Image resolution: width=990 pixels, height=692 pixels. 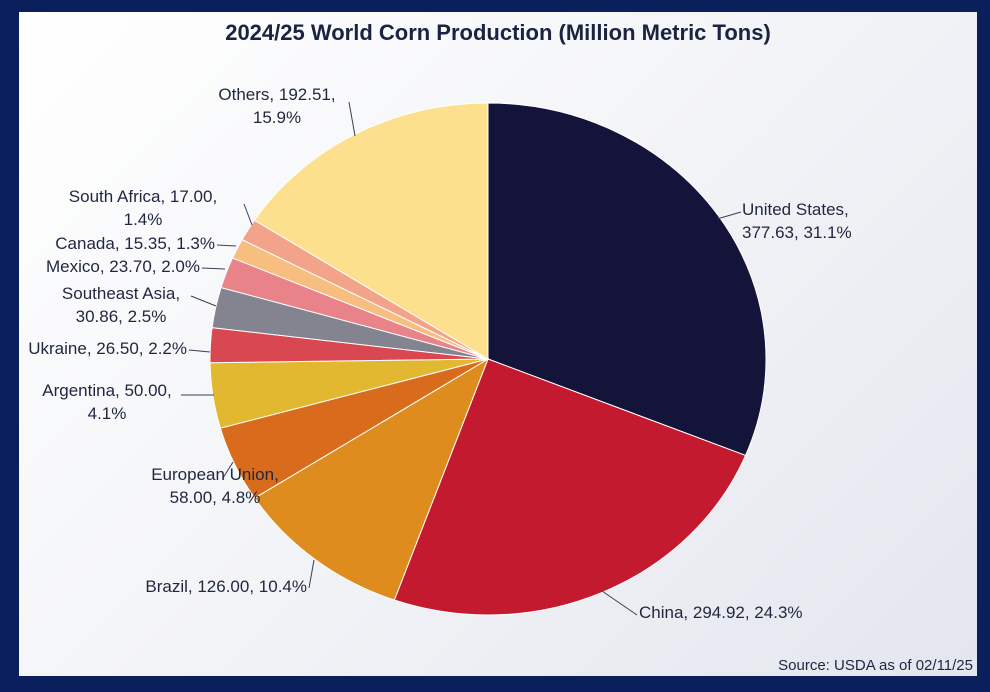 I want to click on data-label-canada: Canada, 15.35, 1.3%, so click(x=135, y=243).